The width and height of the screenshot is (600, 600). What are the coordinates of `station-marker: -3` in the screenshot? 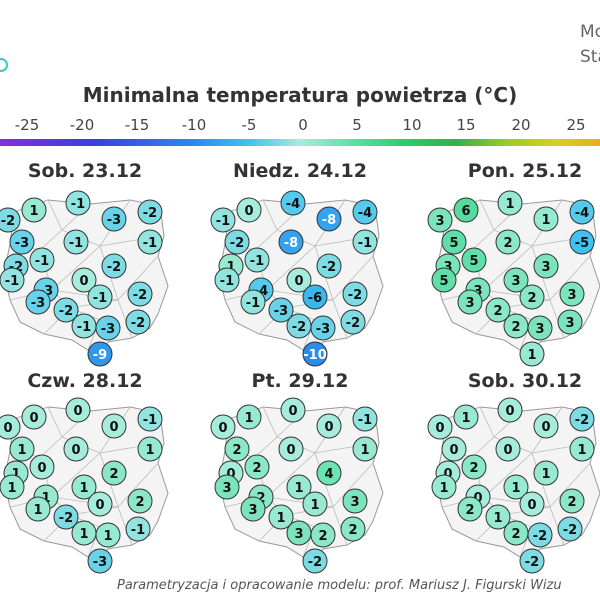 It's located at (323, 328).